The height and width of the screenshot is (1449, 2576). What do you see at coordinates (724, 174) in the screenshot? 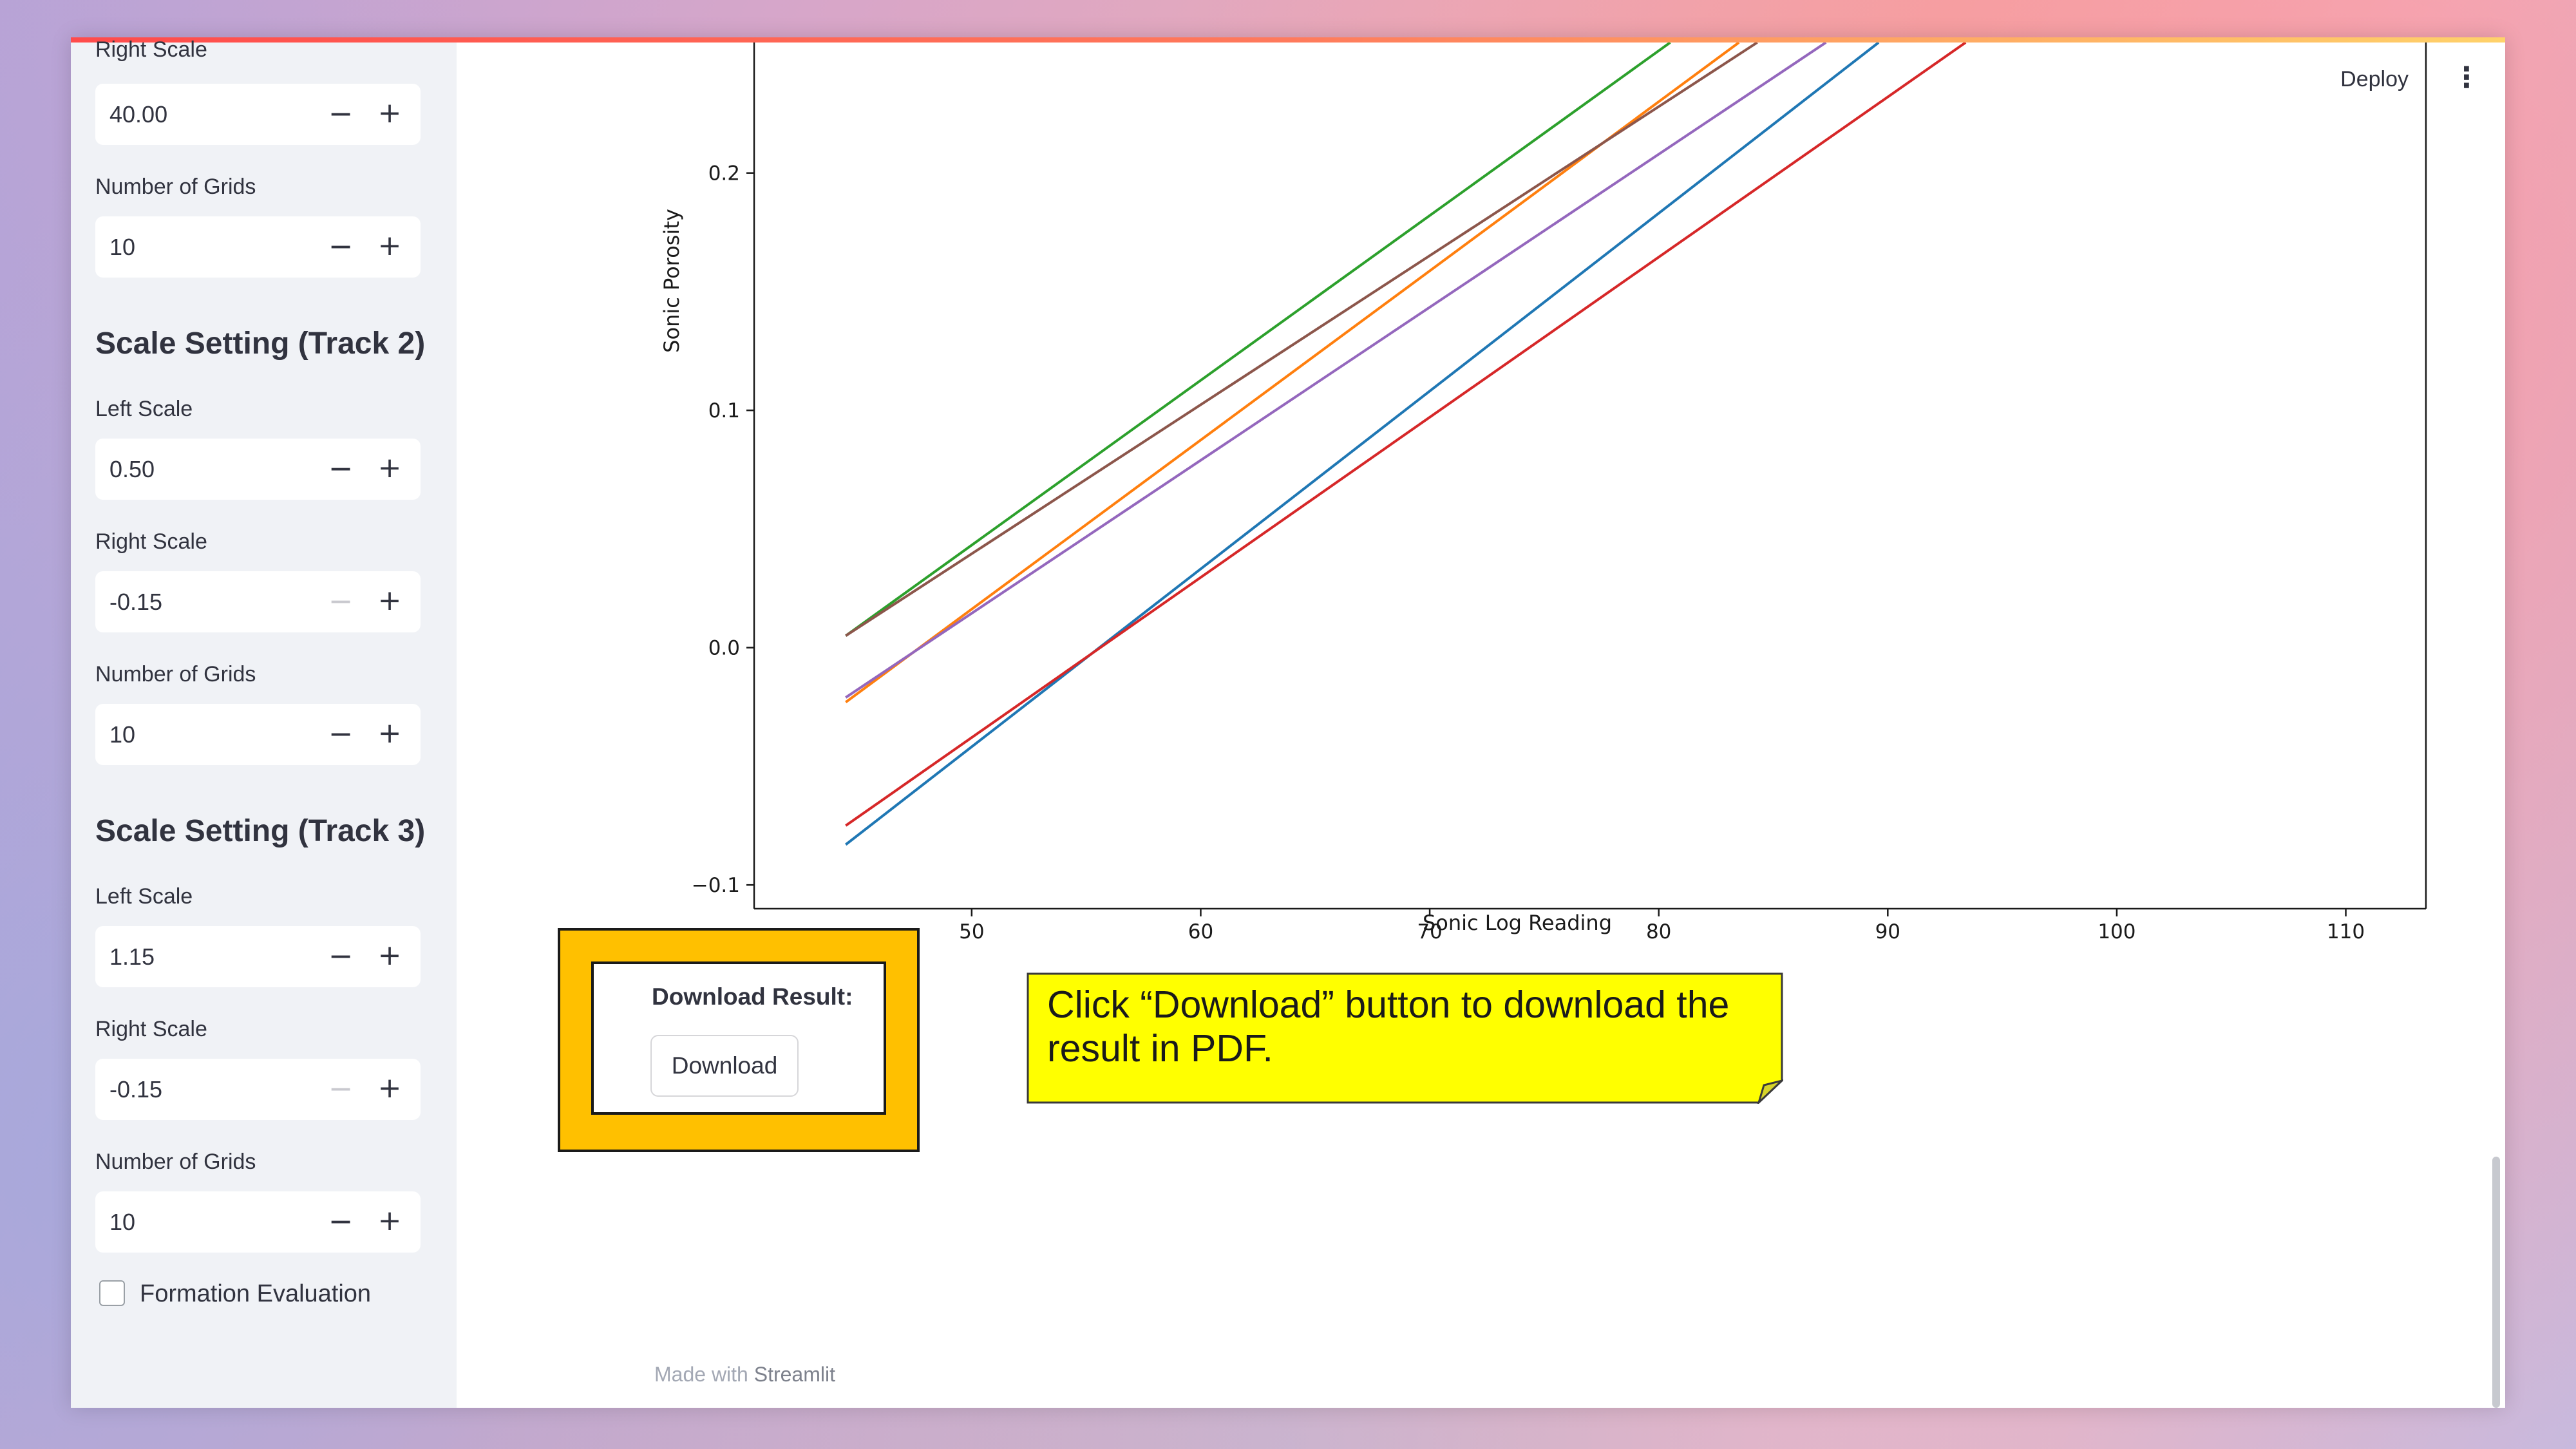
I see `y-tick-label: 0.2` at bounding box center [724, 174].